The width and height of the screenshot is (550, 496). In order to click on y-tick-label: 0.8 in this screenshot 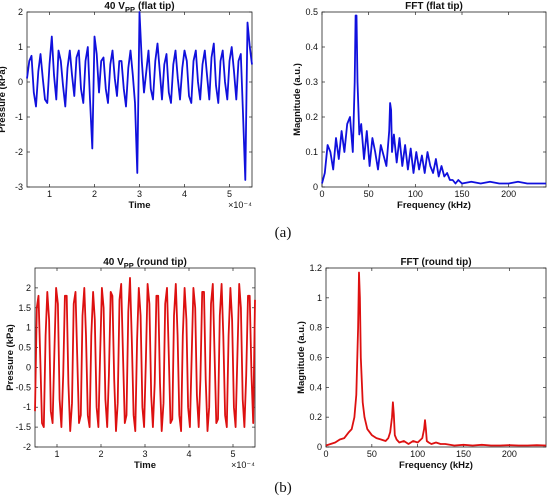, I will do `click(315, 328)`.